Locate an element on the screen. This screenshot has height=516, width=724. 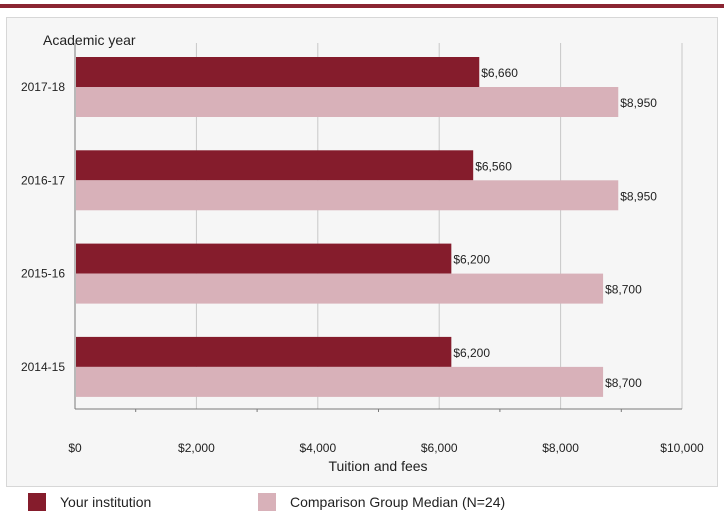
y-tick-label: 2015-16 is located at coordinates (43, 274).